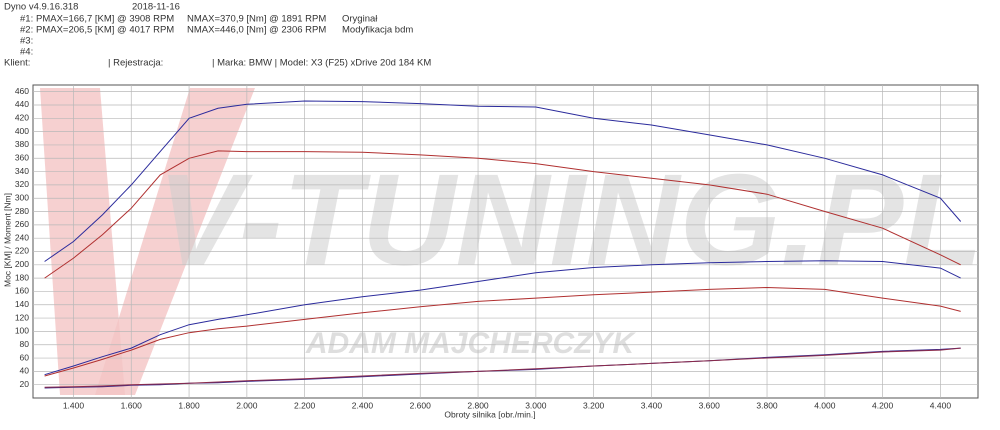 The height and width of the screenshot is (430, 1000). I want to click on run-power: PMAX=206,5 [KM] @ 4017 RPM, so click(105, 30).